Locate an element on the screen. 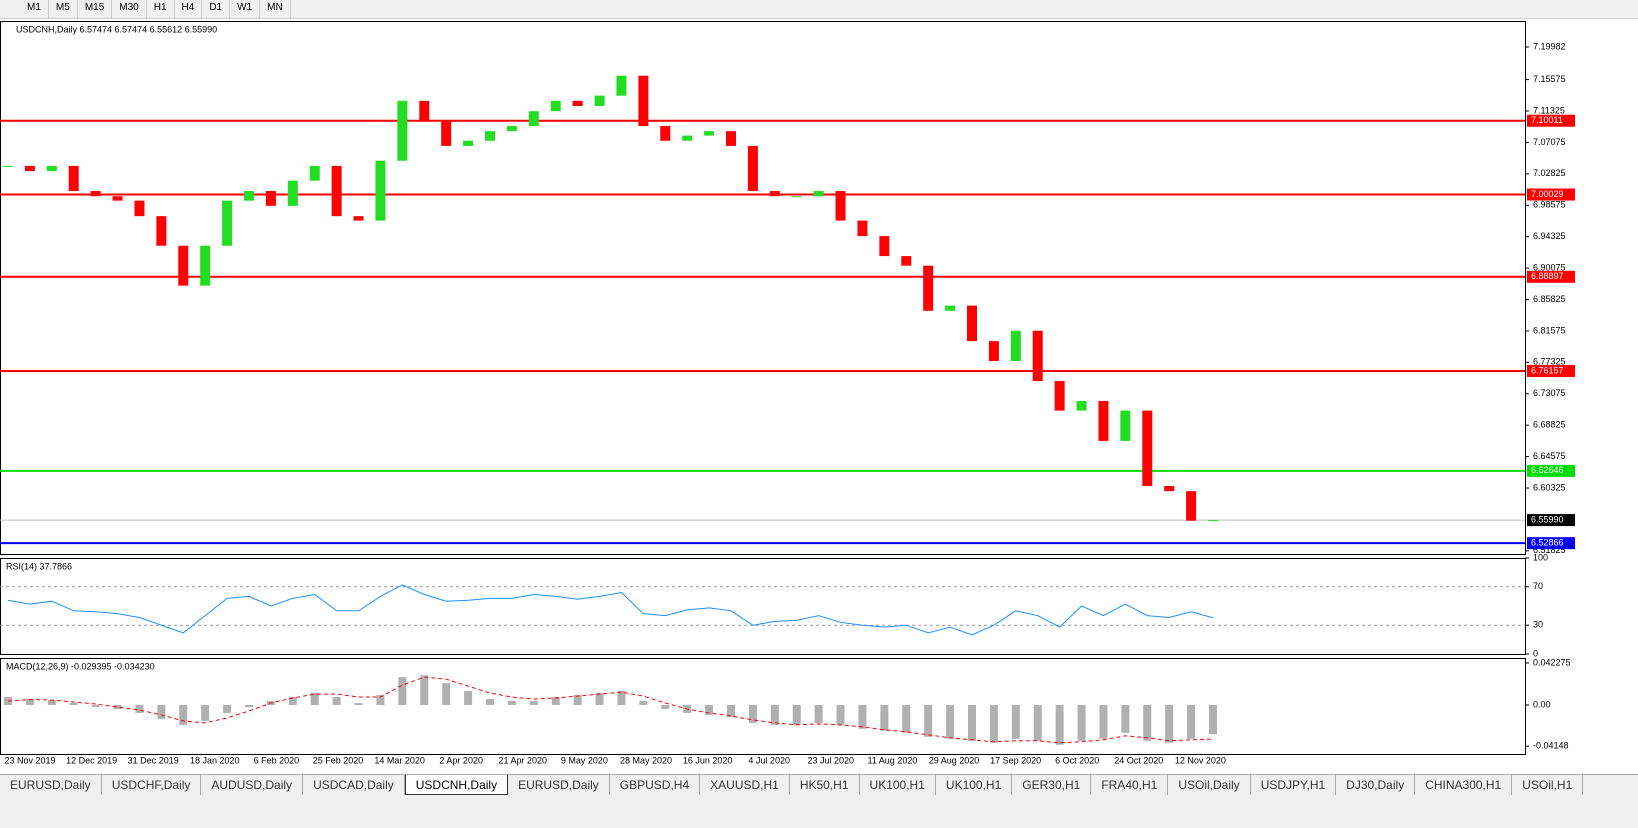  y-tick-label: 7.07075 is located at coordinates (1549, 142).